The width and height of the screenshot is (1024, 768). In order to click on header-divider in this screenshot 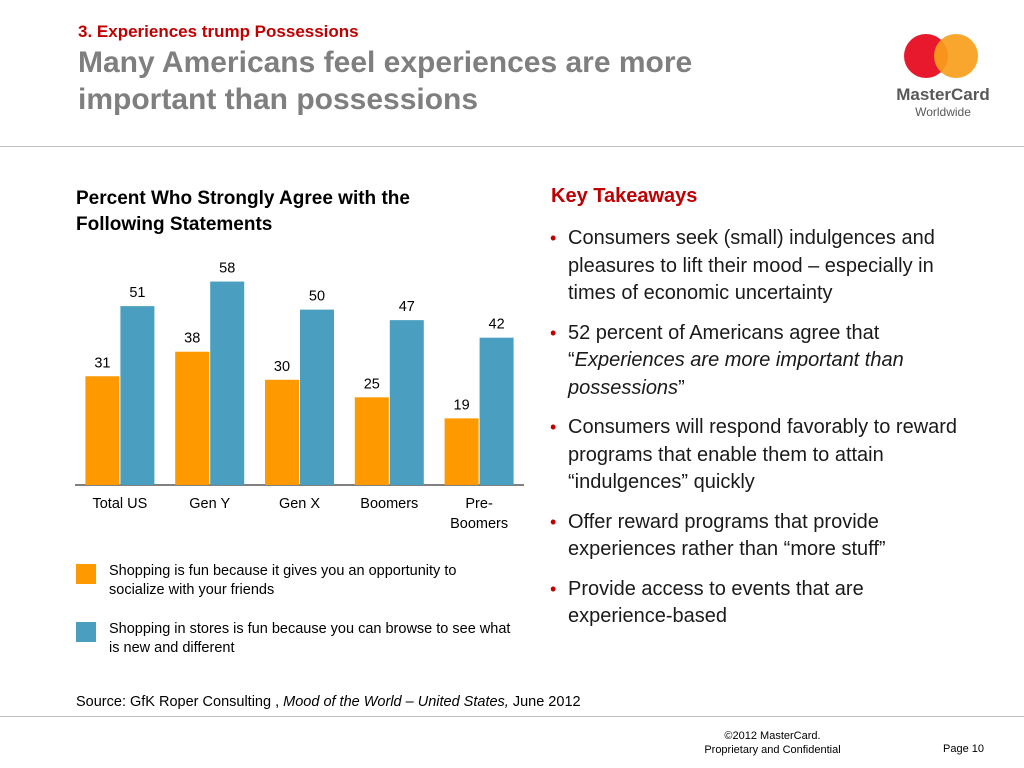, I will do `click(512, 146)`.